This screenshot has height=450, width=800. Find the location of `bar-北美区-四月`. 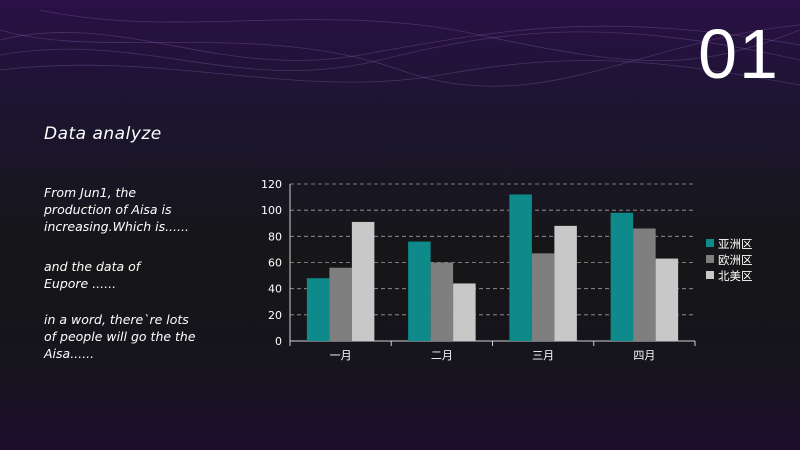

bar-北美区-四月 is located at coordinates (667, 299).